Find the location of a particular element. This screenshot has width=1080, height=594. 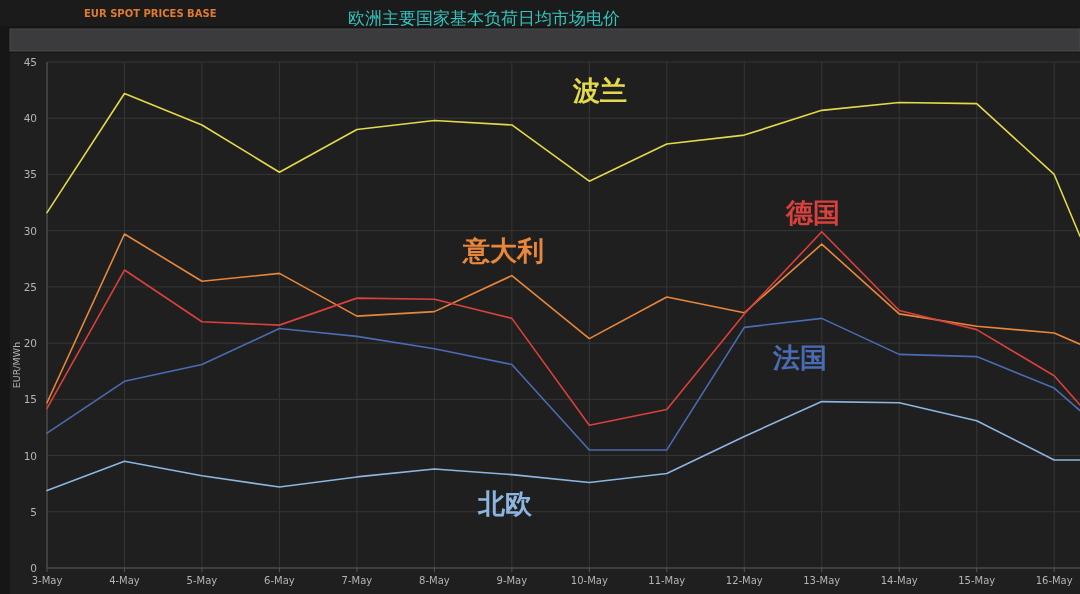

y-tick-label: 35 is located at coordinates (30, 174).